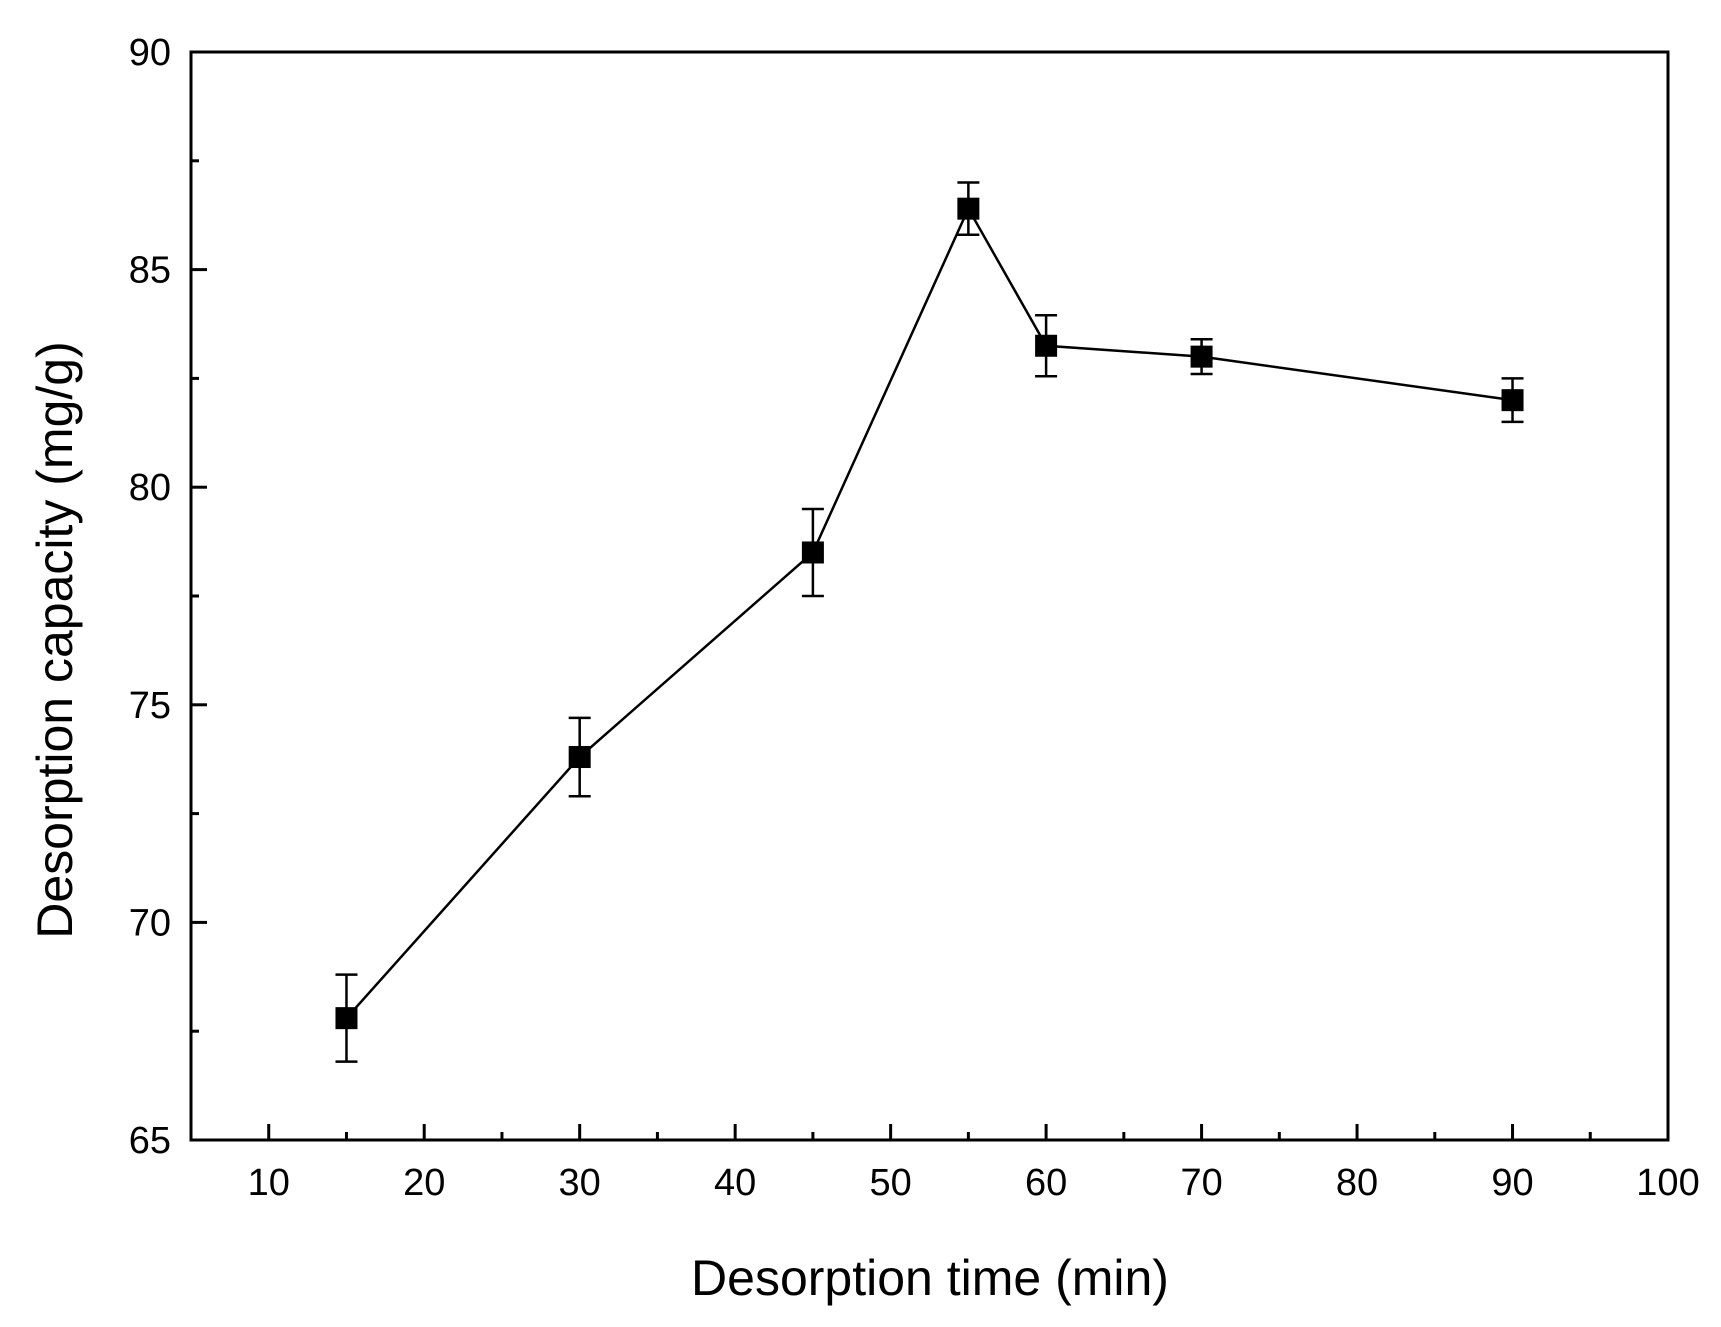  What do you see at coordinates (580, 1183) in the screenshot?
I see `x-tick-label: 30` at bounding box center [580, 1183].